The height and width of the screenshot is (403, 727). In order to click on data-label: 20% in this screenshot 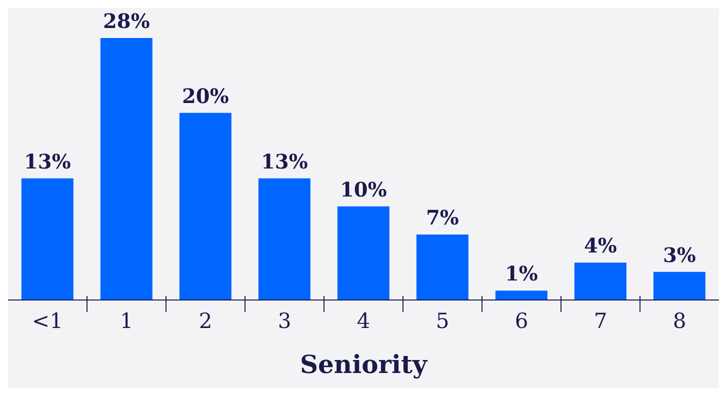, I will do `click(205, 96)`.